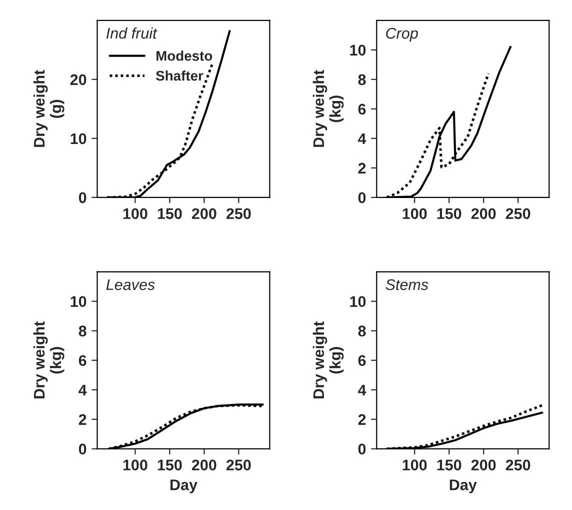 Image resolution: width=572 pixels, height=510 pixels. I want to click on y-tick-label: 20, so click(78, 80).